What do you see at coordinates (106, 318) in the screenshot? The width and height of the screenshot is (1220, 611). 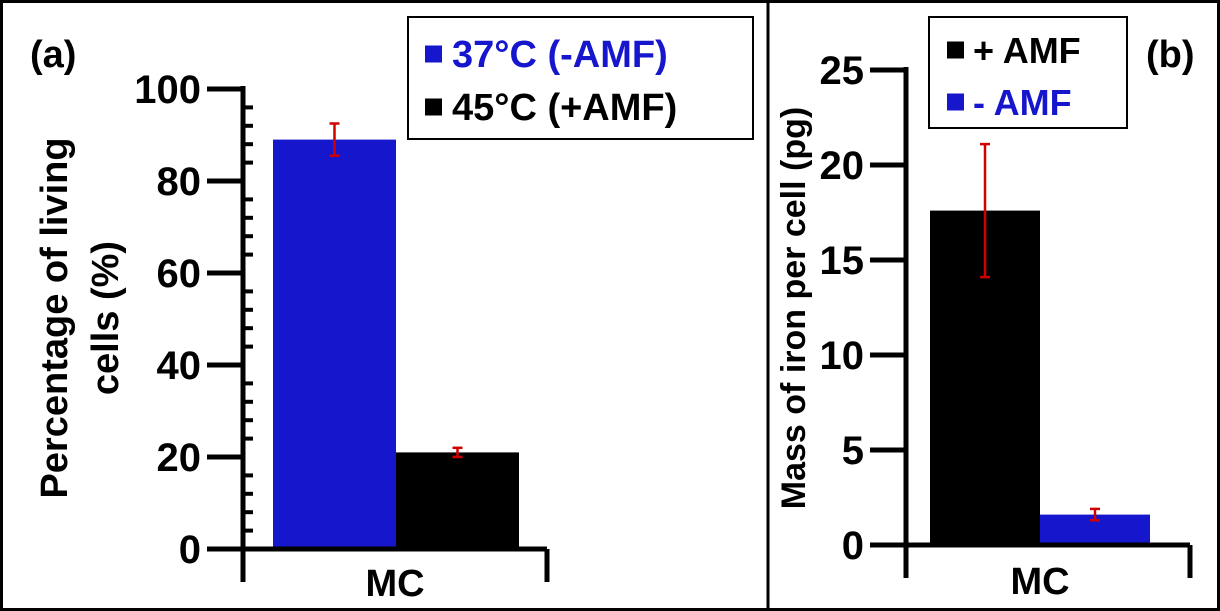 I see `y-axis-label: cells (%)` at bounding box center [106, 318].